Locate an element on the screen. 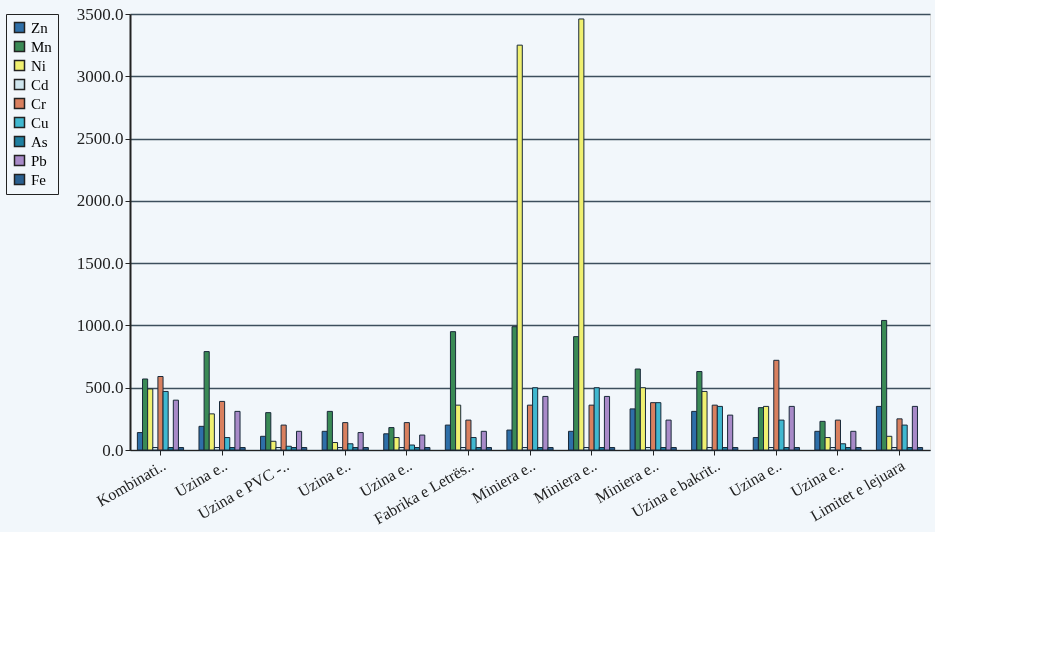 This screenshot has height=652, width=1055. legend-label: Fe is located at coordinates (39, 179).